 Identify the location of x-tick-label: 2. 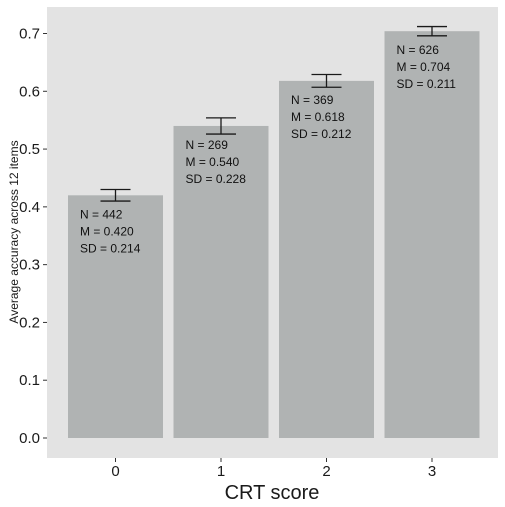
(326, 471).